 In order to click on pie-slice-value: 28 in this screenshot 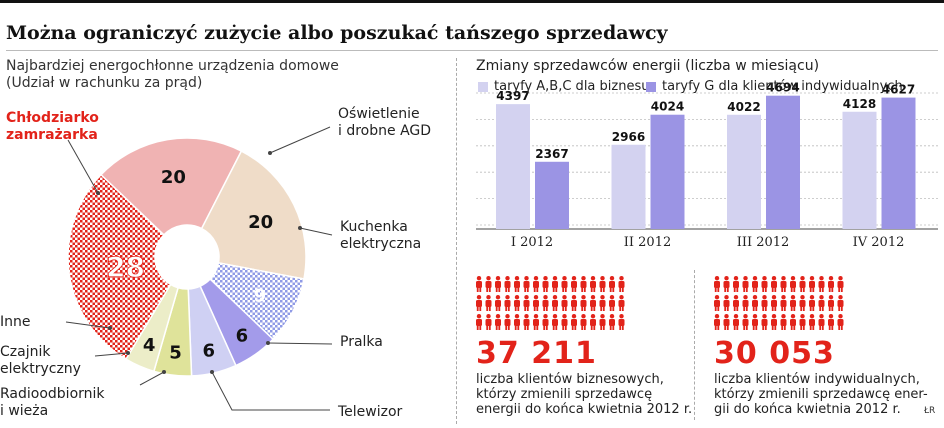, I will do `click(125, 266)`.